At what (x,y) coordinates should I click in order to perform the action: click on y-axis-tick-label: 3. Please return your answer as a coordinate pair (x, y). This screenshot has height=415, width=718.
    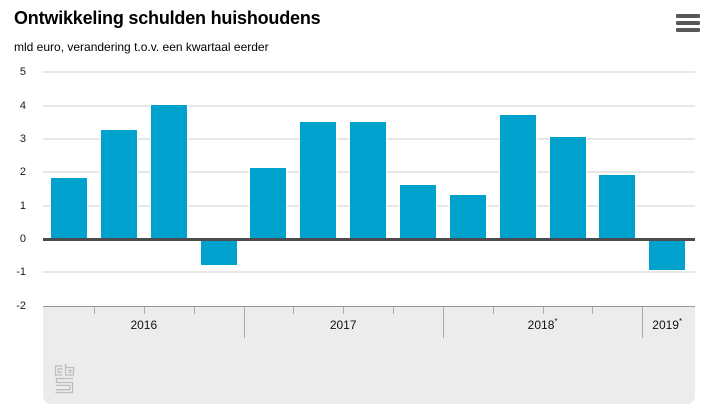
    Looking at the image, I should click on (22, 138).